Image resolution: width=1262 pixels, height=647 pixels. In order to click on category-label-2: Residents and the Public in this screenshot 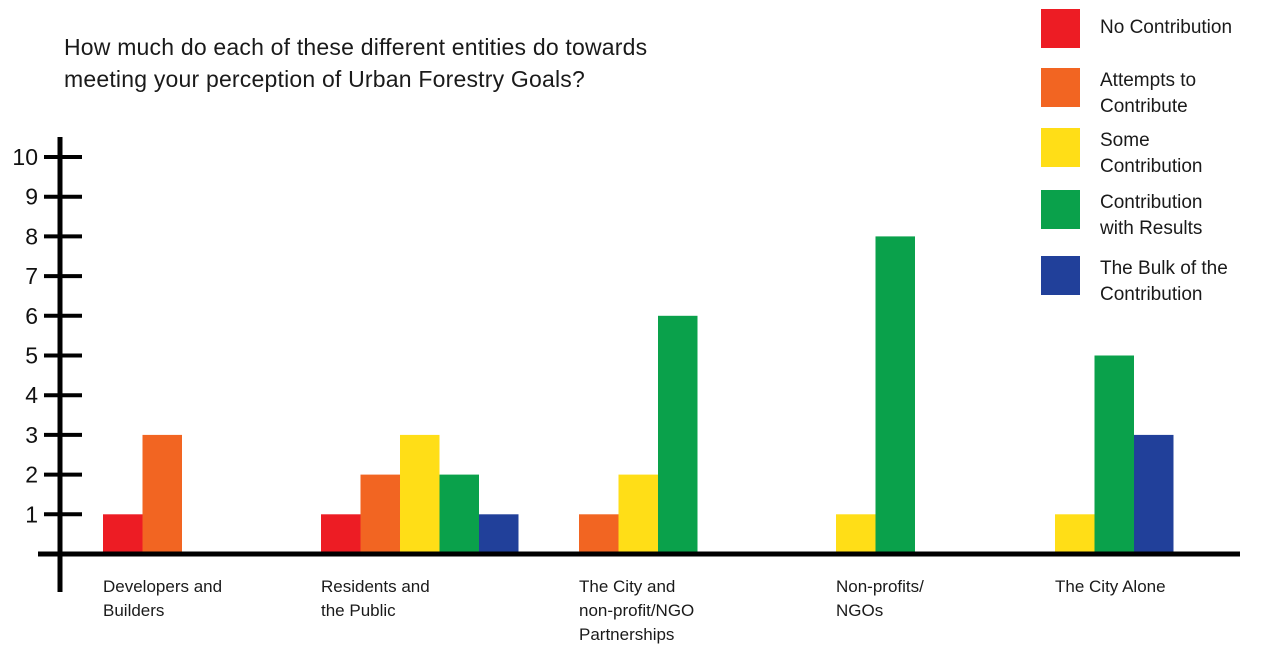, I will do `click(375, 598)`.